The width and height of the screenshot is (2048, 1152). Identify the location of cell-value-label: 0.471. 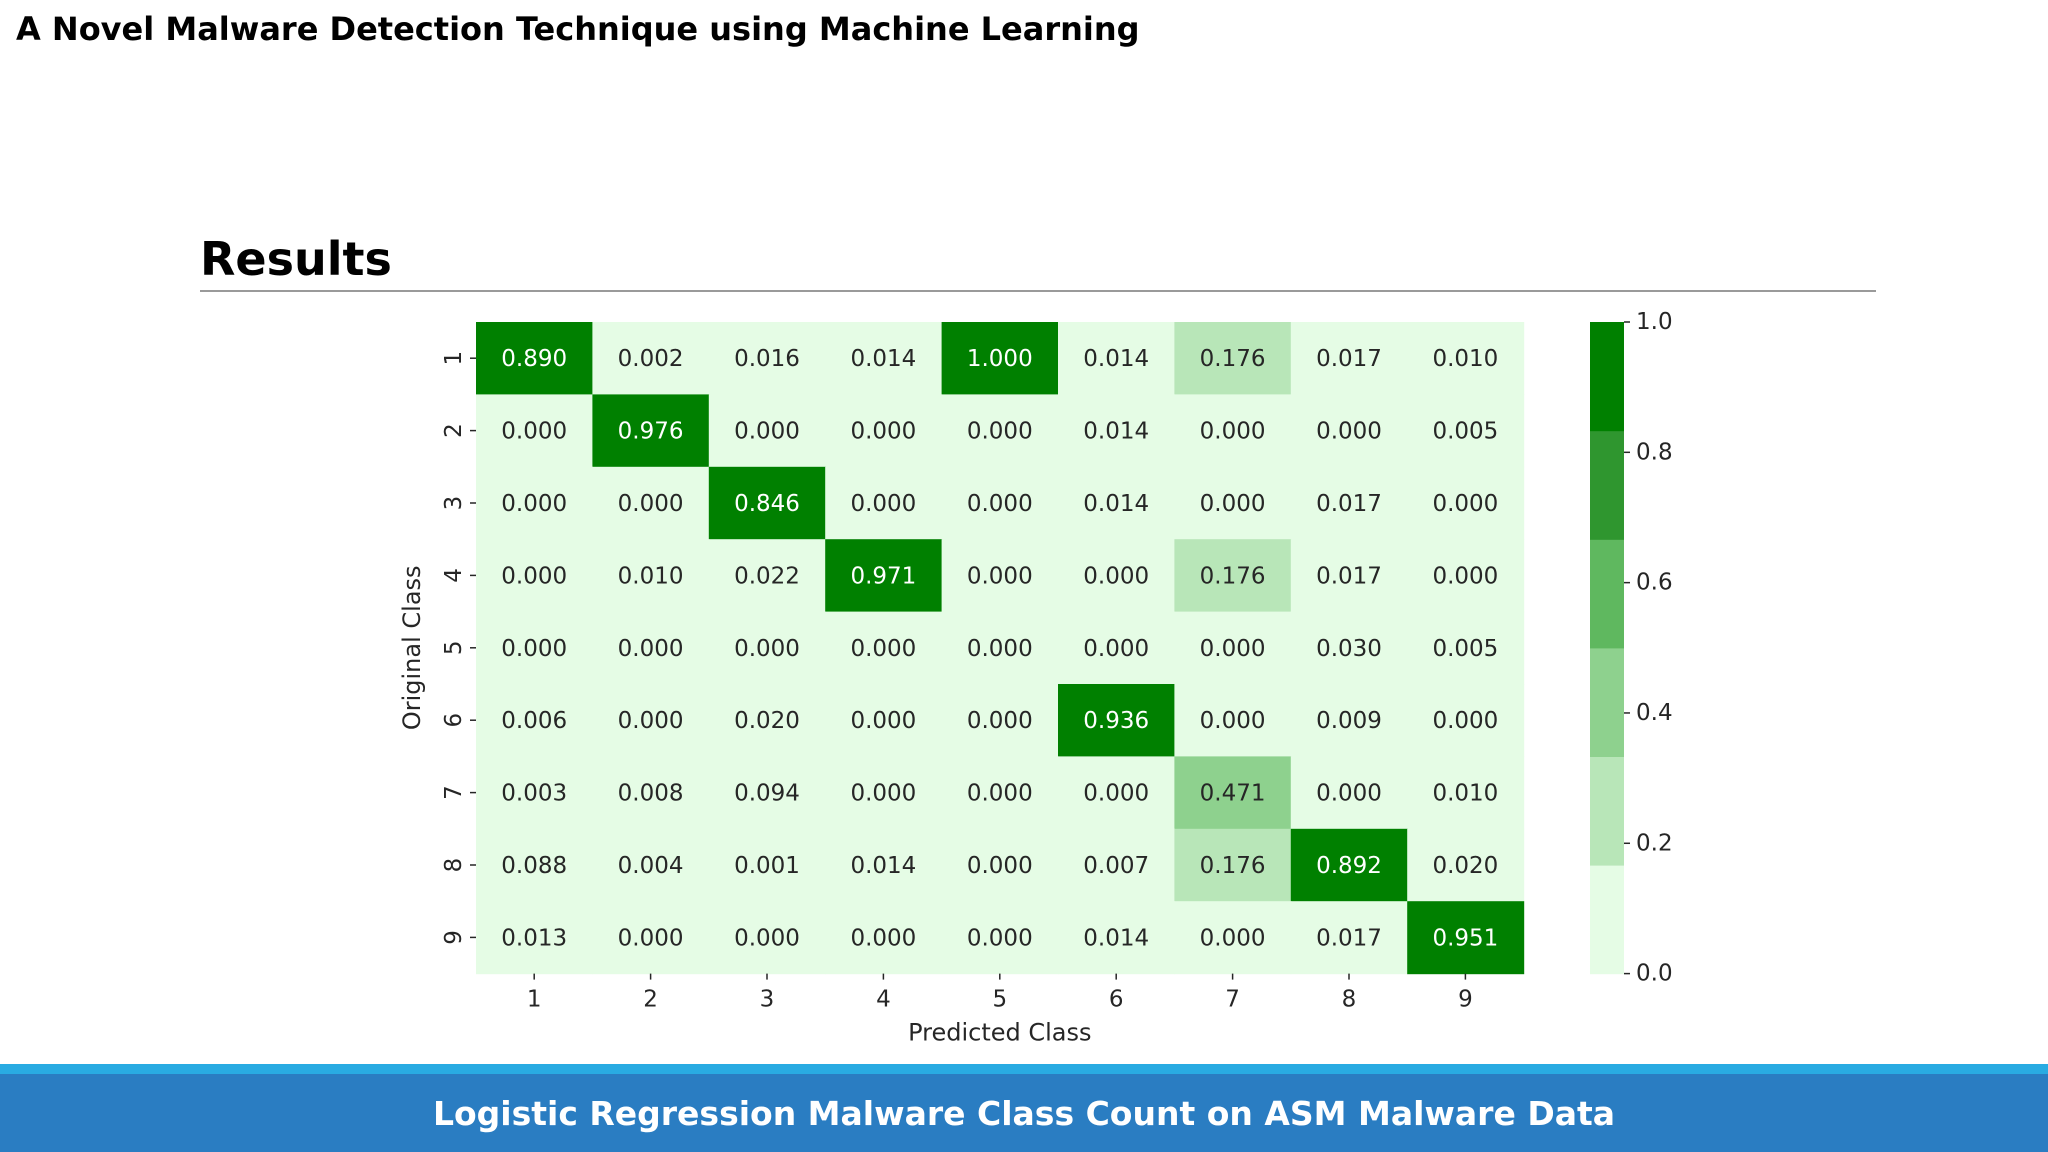
(1233, 794).